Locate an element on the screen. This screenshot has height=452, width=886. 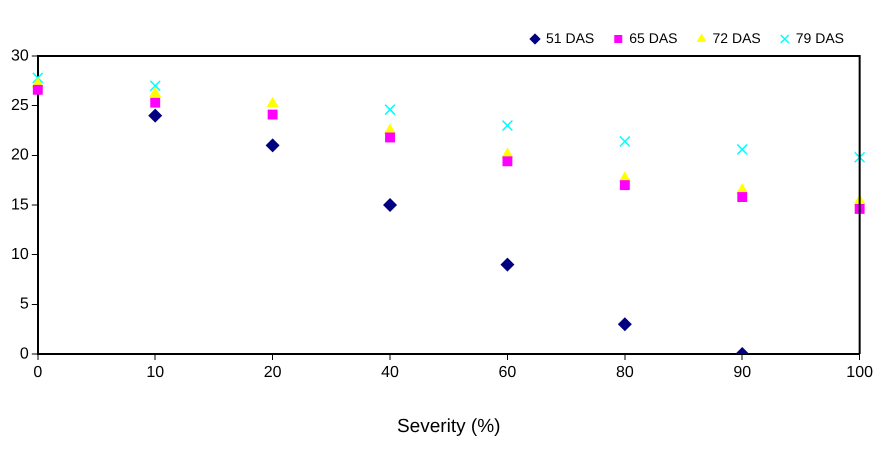
legend-label: 72 DAS is located at coordinates (736, 38).